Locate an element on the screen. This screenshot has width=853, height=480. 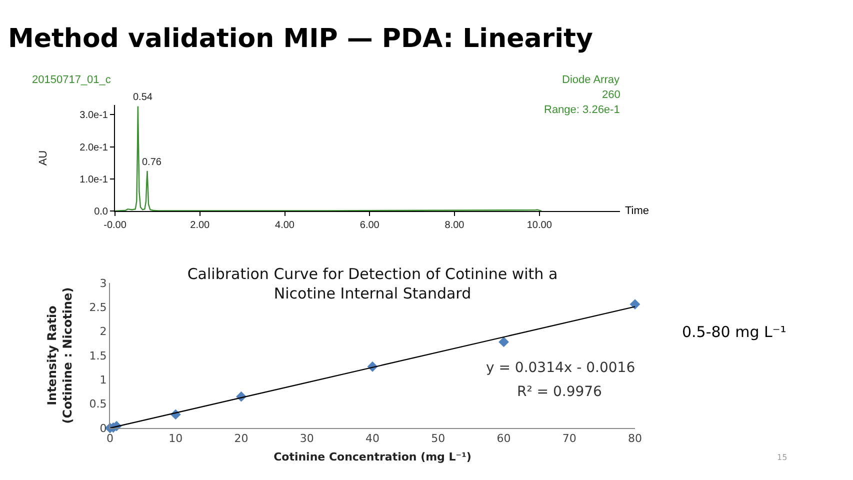
x-axis-title: Time is located at coordinates (637, 211).